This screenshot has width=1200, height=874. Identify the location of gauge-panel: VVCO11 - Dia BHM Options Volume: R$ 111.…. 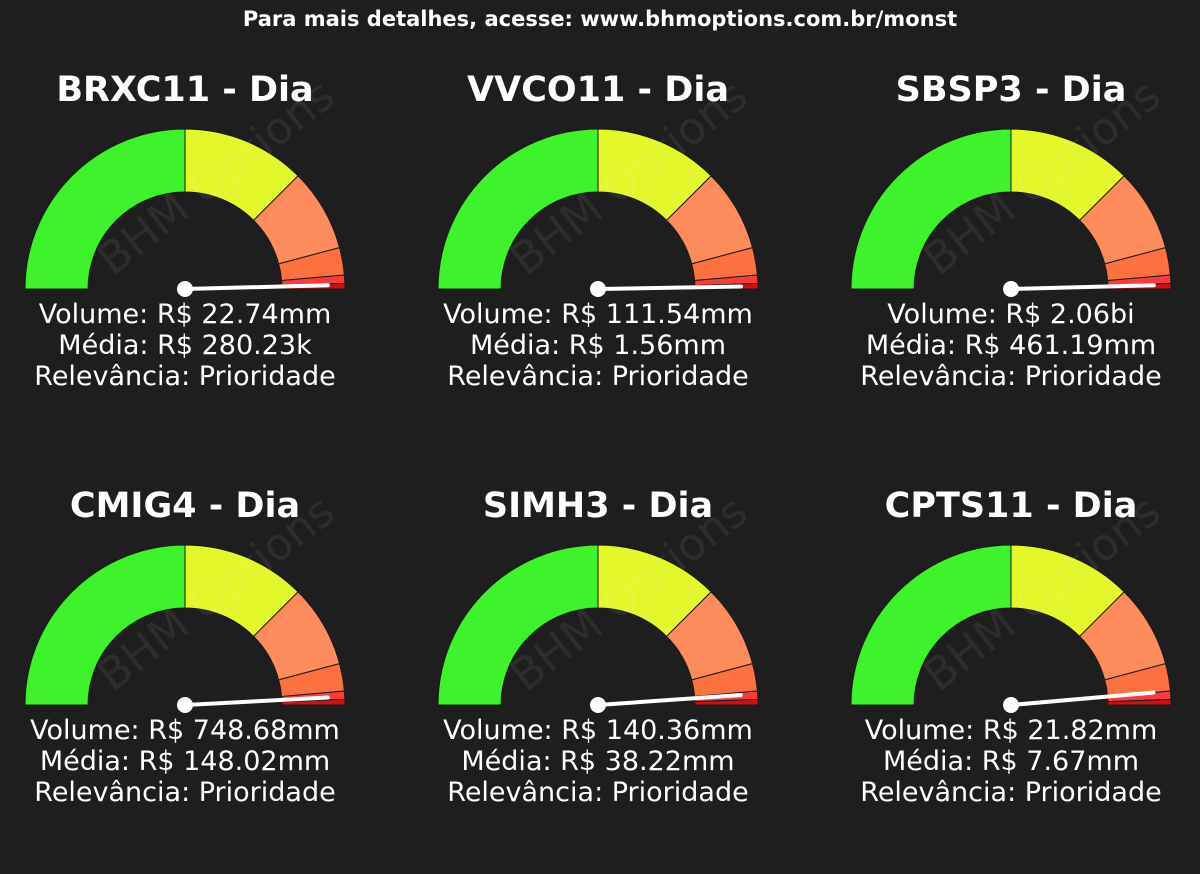
(598, 200).